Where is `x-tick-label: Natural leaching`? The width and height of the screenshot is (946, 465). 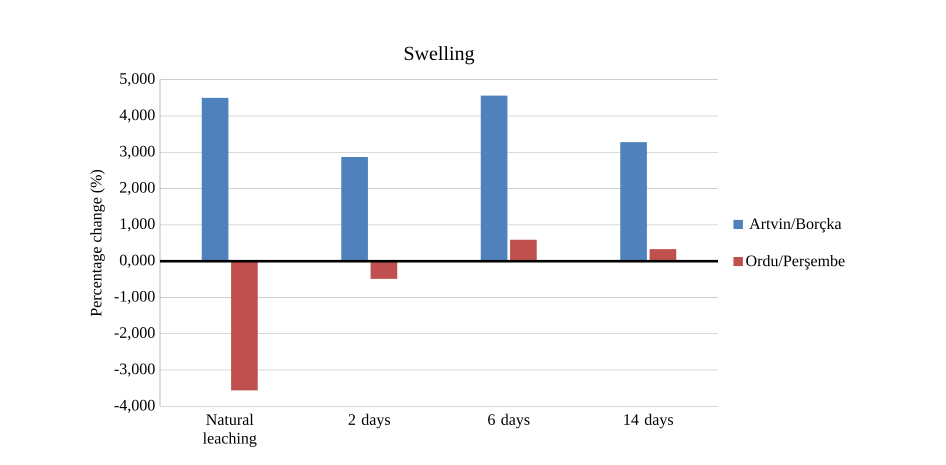
x-tick-label: Natural leaching is located at coordinates (229, 430).